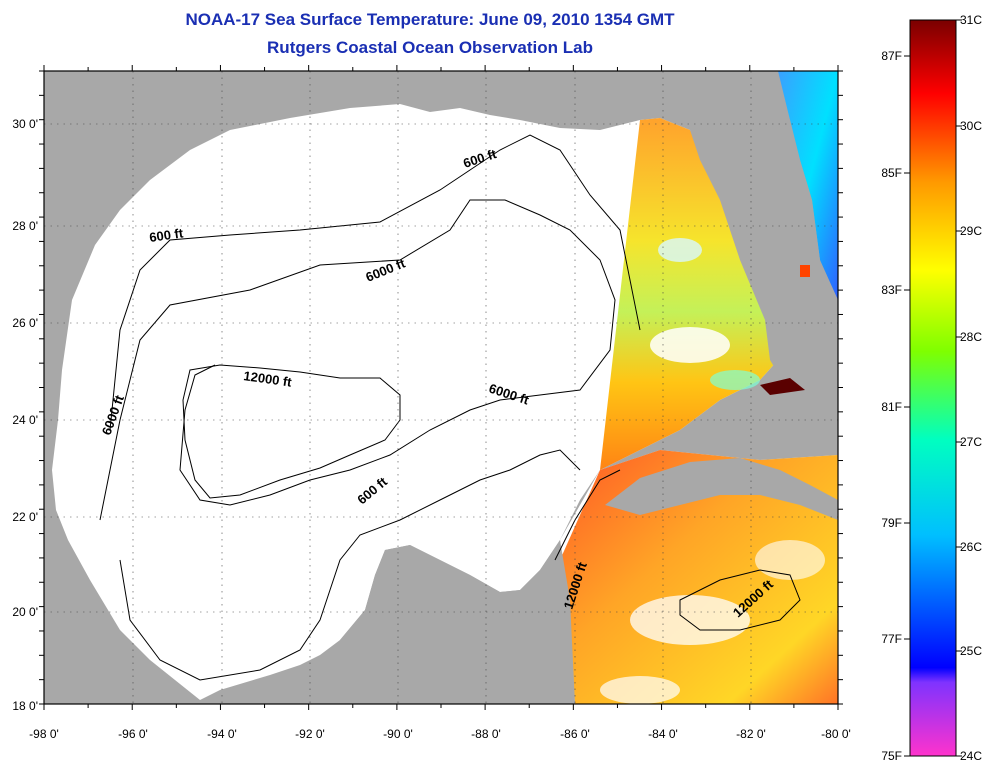 This screenshot has height=770, width=992. Describe the element at coordinates (268, 379) in the screenshot. I see `contour-label-12000-center: 12000 ft` at that location.